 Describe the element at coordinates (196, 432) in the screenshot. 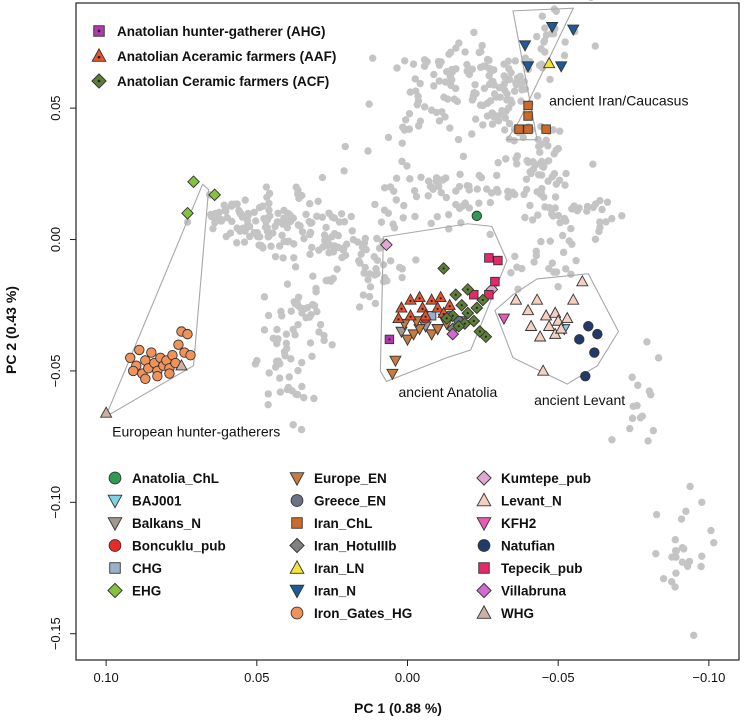

I see `annotation-european-hunter-gatherers: European hunter-gatherers` at that location.